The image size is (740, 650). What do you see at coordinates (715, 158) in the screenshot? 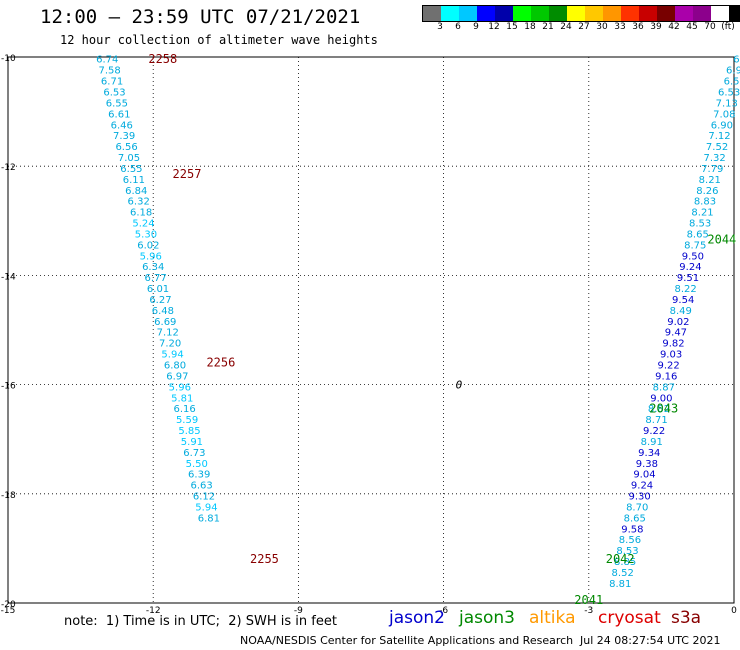
I see `wave-height-value: 7.32` at bounding box center [715, 158].